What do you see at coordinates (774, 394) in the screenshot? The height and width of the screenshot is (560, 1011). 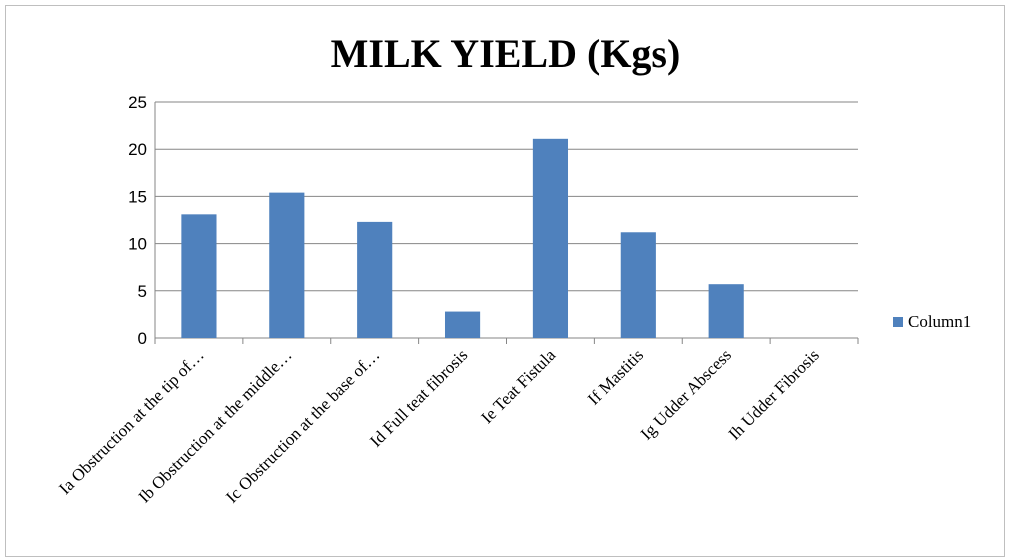 I see `x-category-label: Ih Udder Fibrosis` at bounding box center [774, 394].